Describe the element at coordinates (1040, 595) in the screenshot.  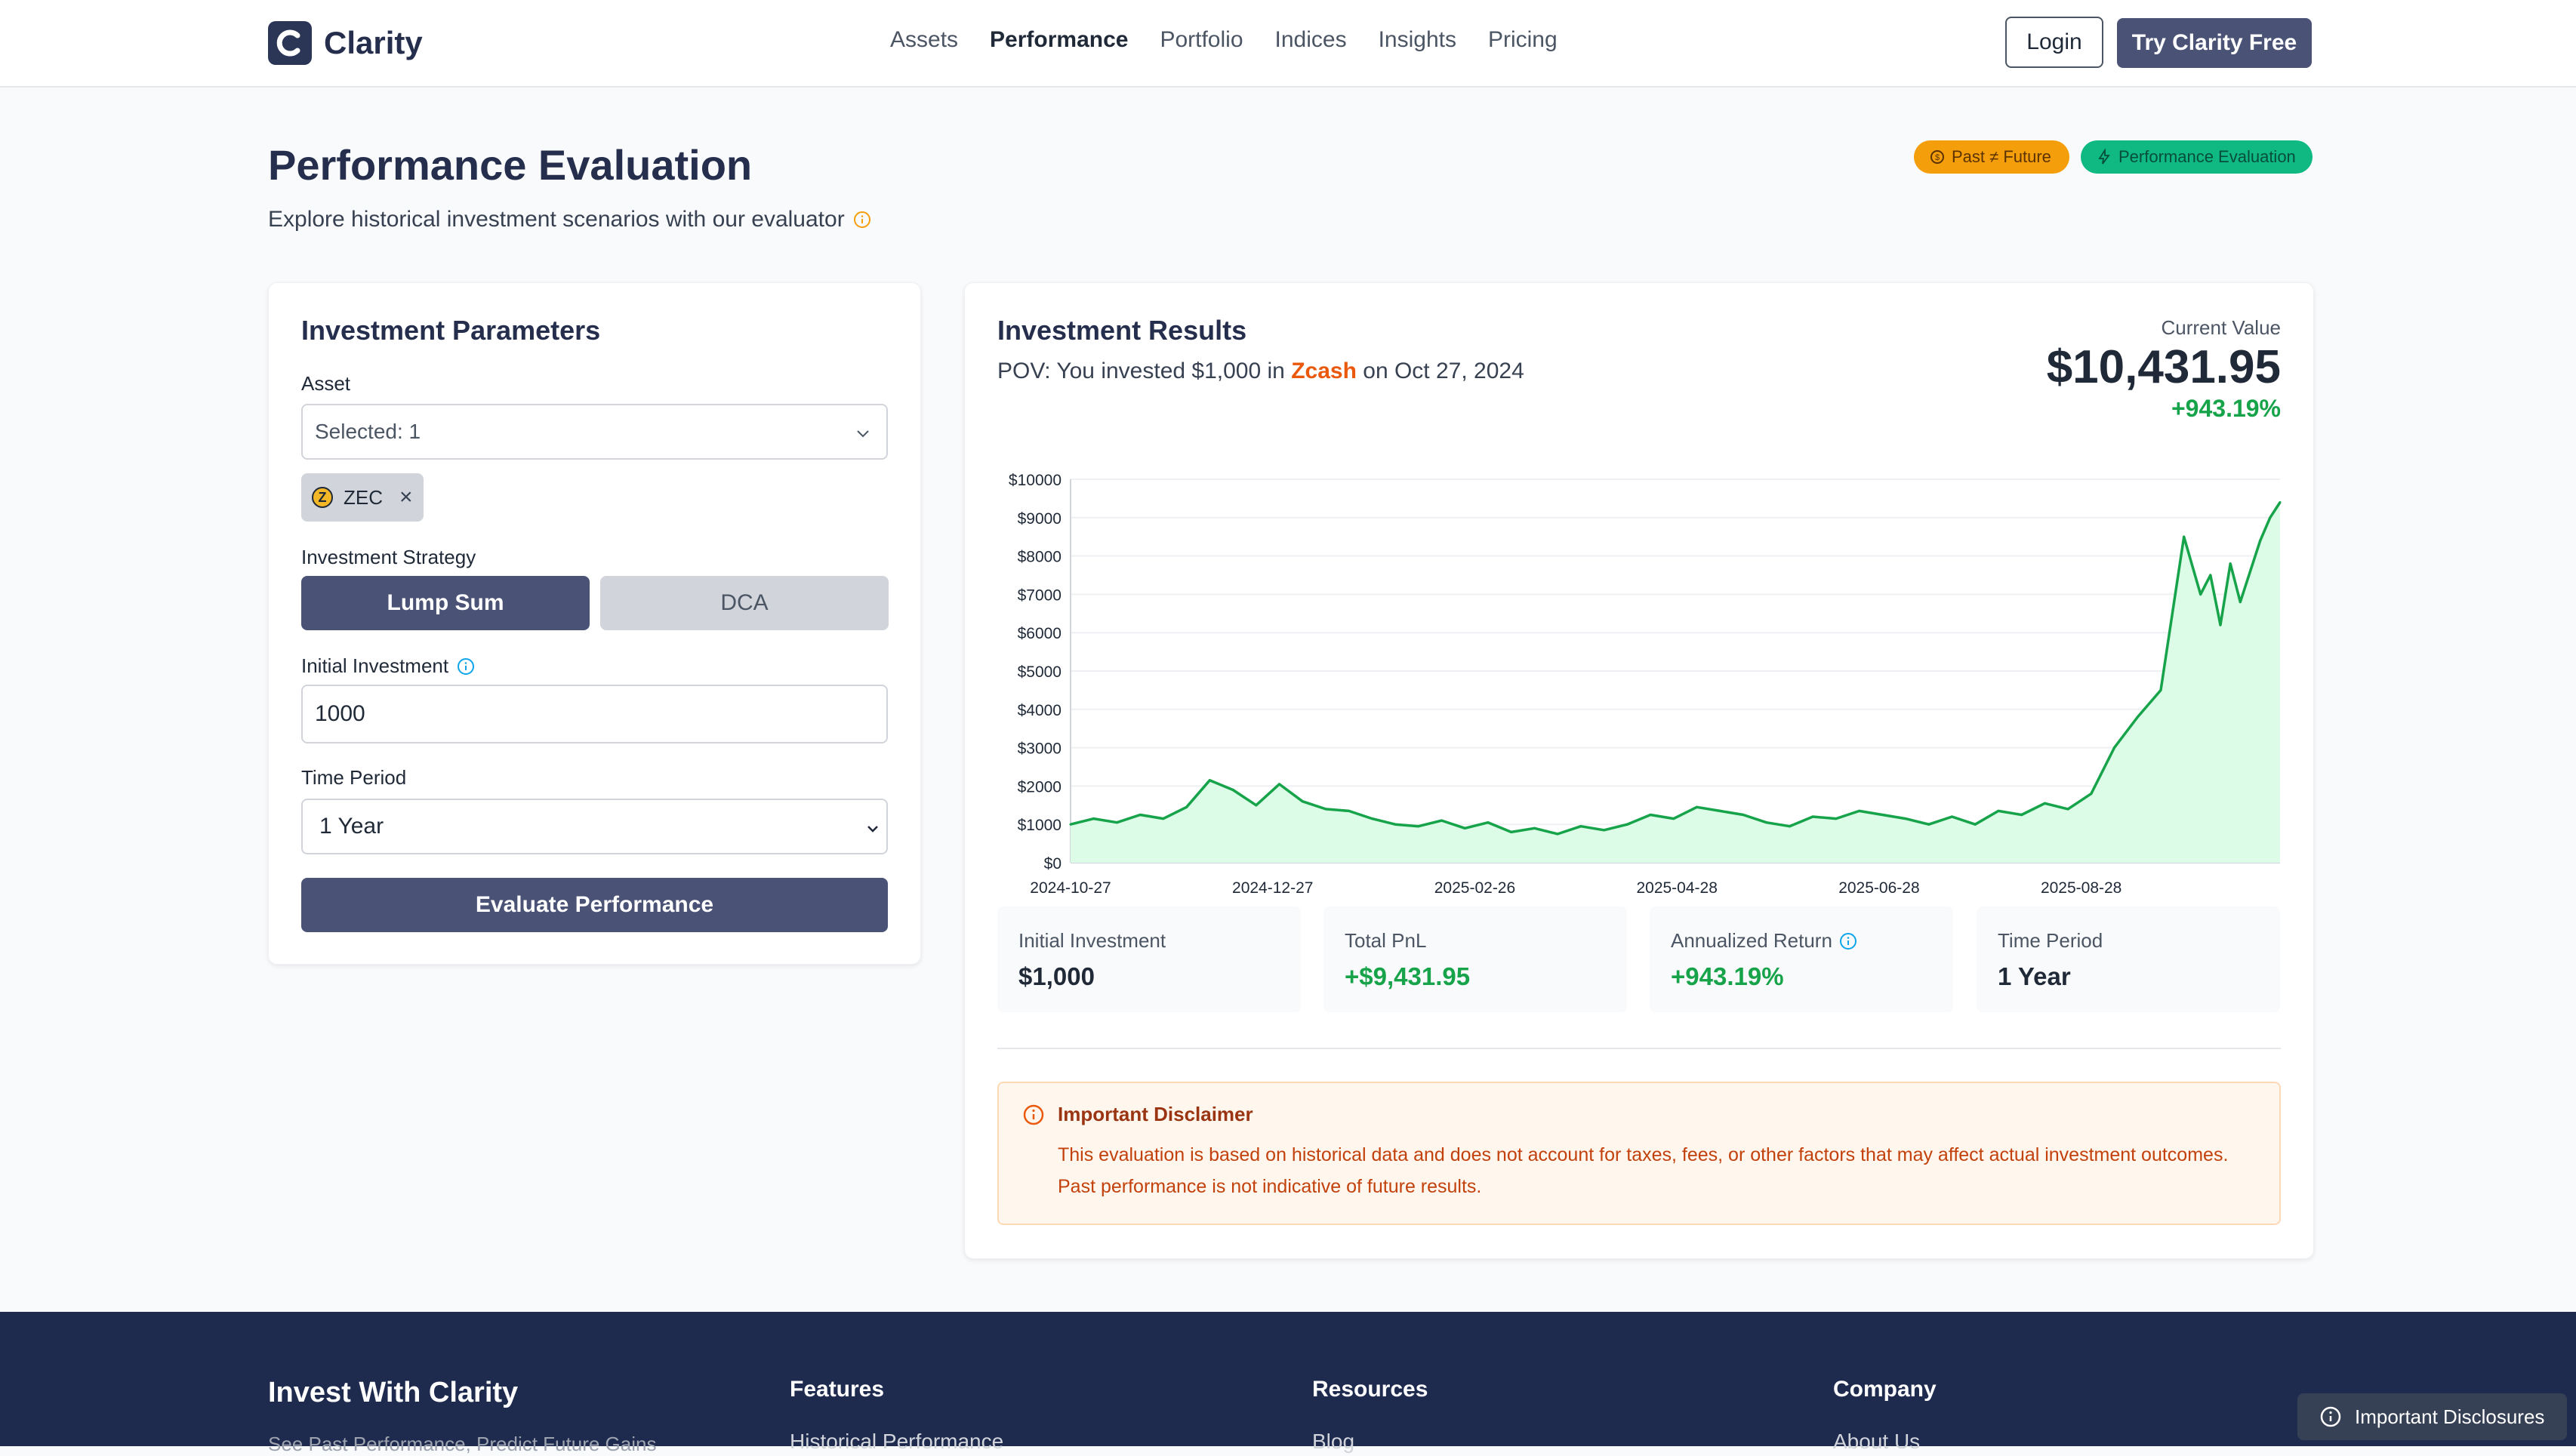
I see `y-tick-label: $7000` at that location.